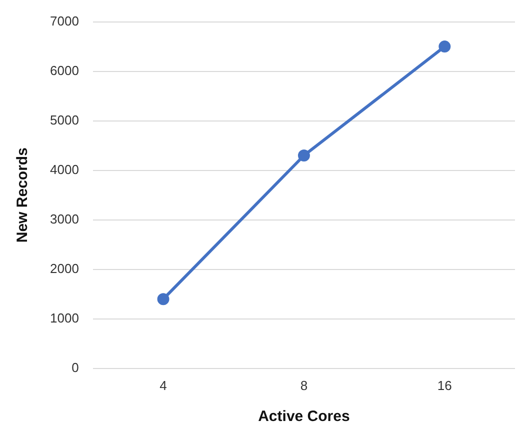  What do you see at coordinates (444, 385) in the screenshot?
I see `x-tick-label: 16` at bounding box center [444, 385].